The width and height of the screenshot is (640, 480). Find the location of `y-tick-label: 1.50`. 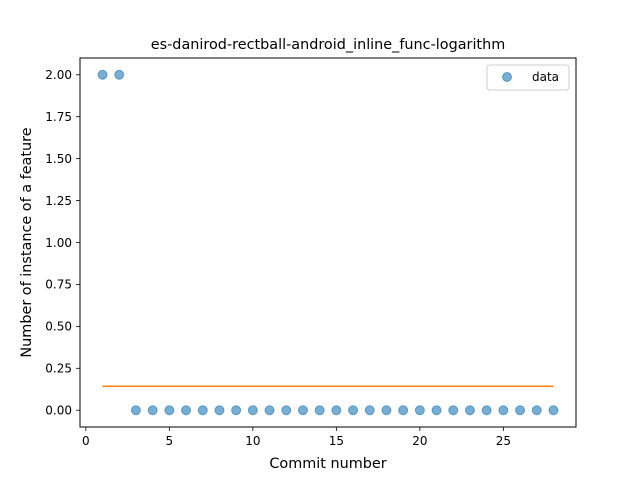

y-tick-label: 1.50 is located at coordinates (58, 159).